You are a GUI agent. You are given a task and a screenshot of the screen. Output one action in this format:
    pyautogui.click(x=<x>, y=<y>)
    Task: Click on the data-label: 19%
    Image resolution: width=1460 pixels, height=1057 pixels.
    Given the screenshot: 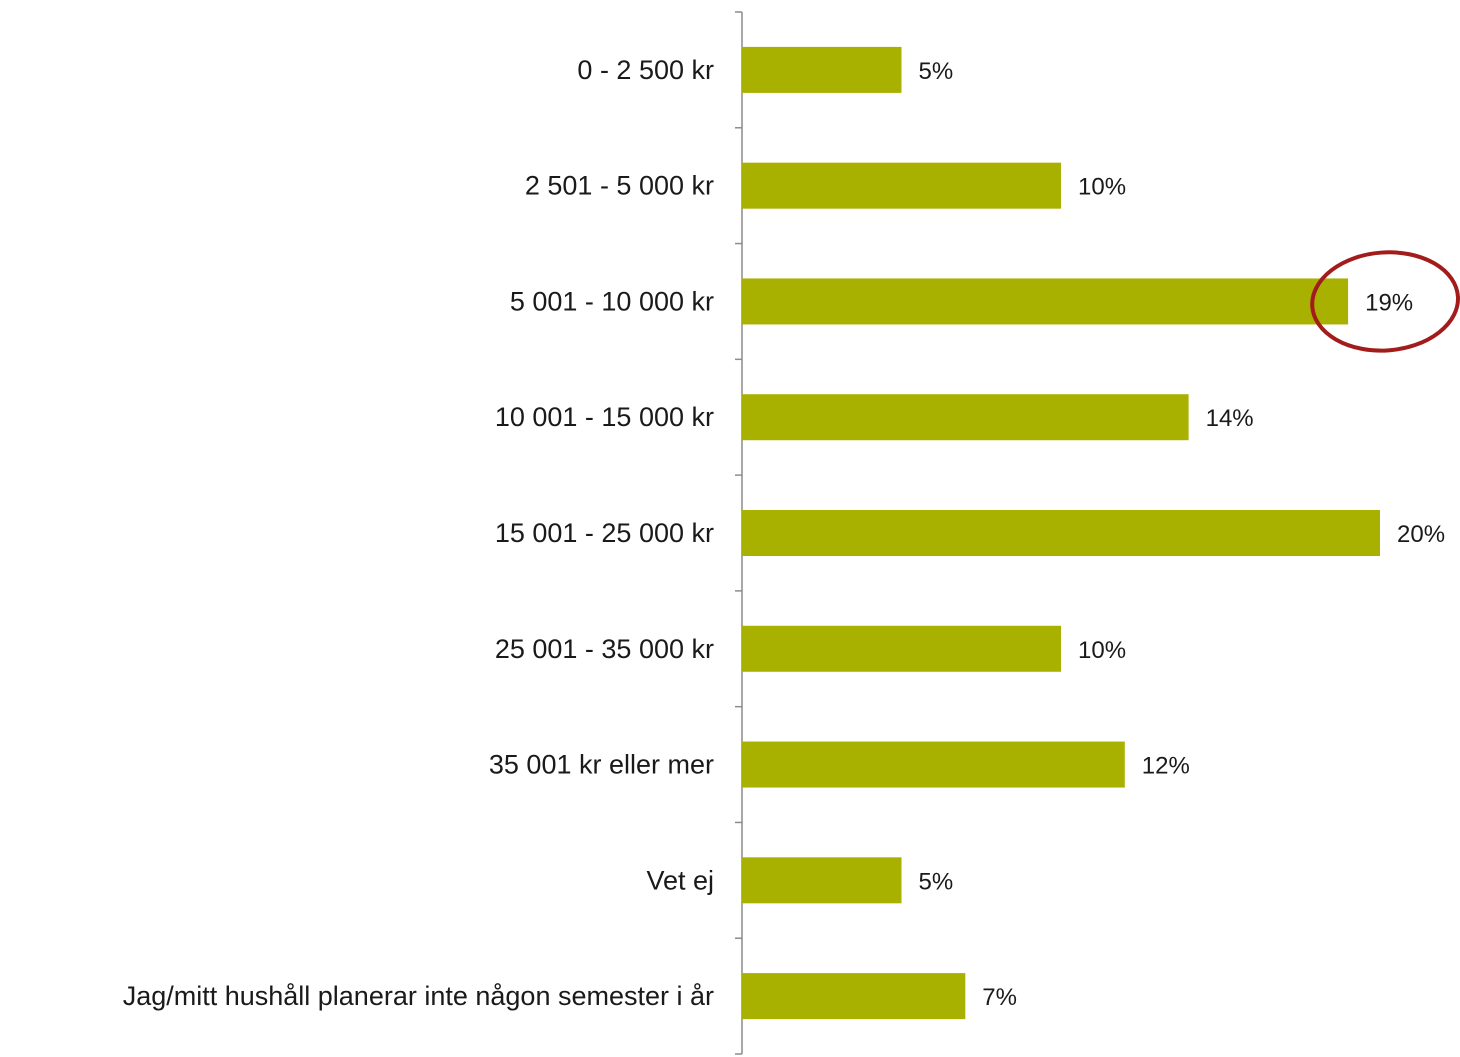 What is the action you would take?
    pyautogui.click(x=1389, y=302)
    